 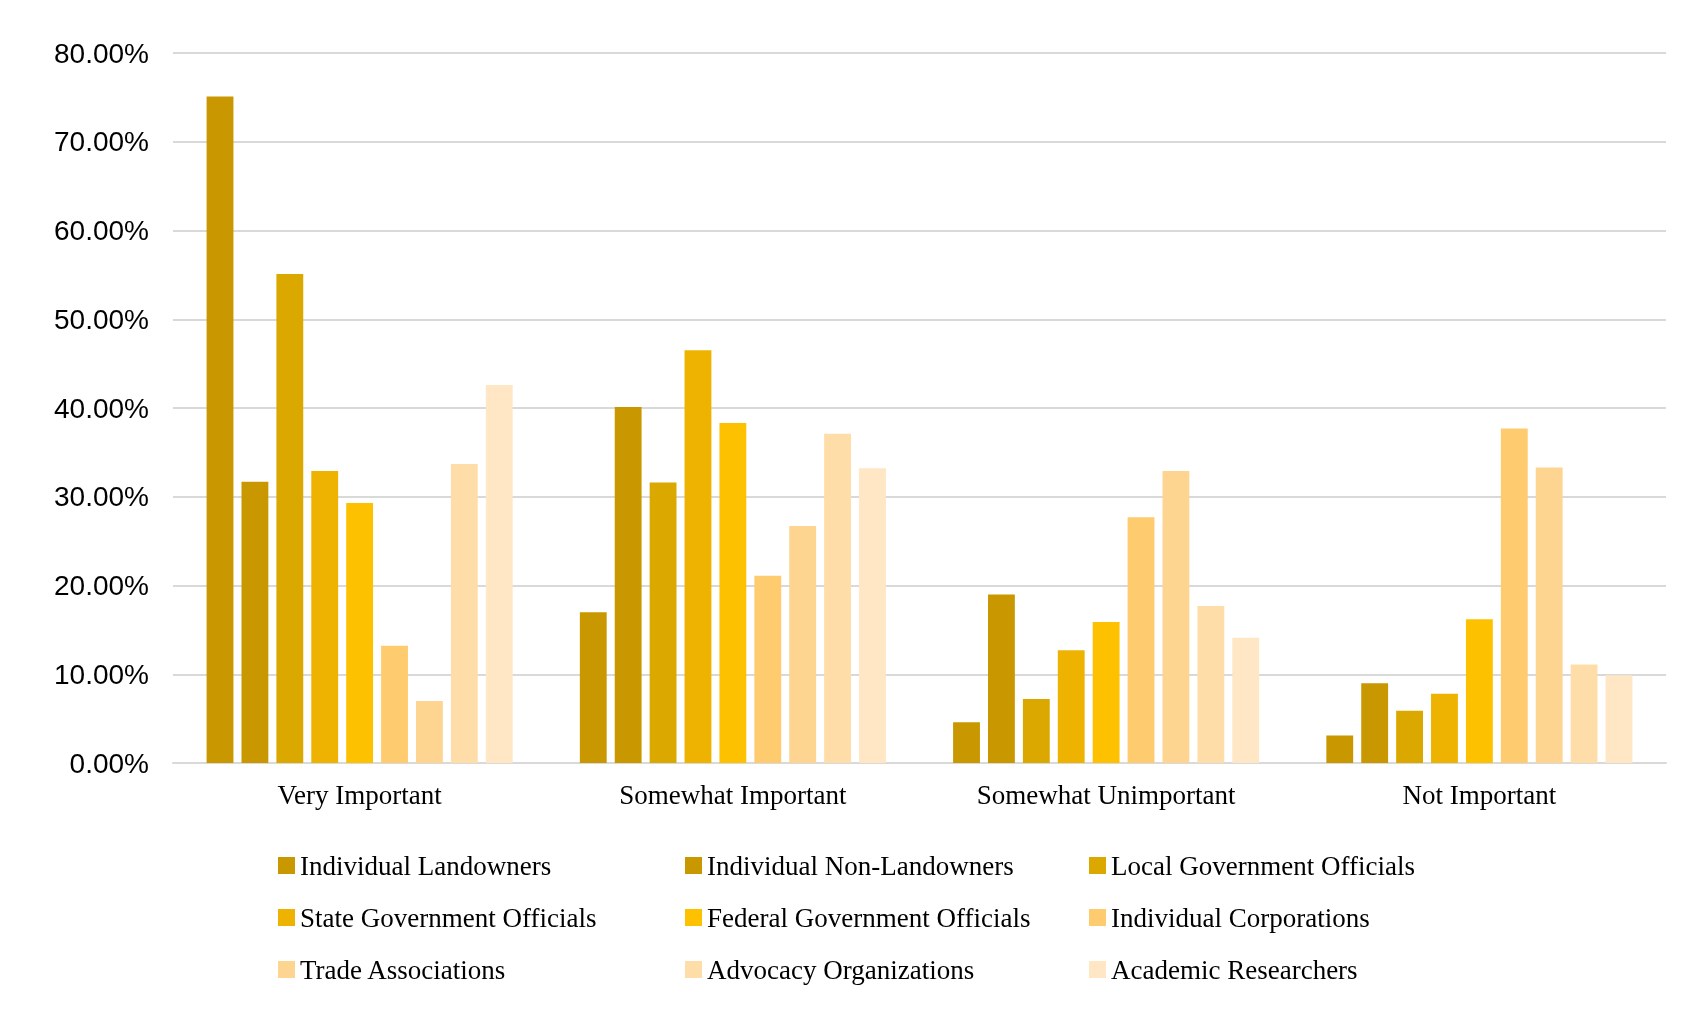 I want to click on y-tick-label: 0.00%, so click(x=109, y=763).